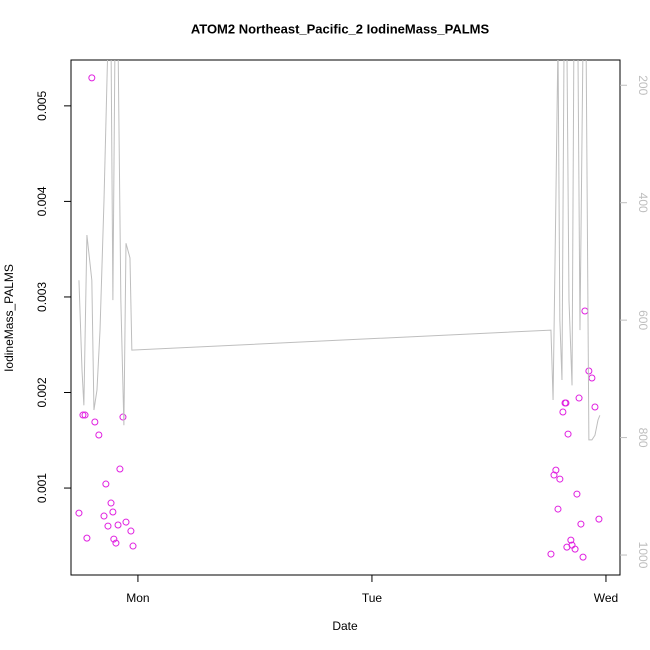  Describe the element at coordinates (643, 438) in the screenshot. I see `y2-tick-label: 800` at that location.